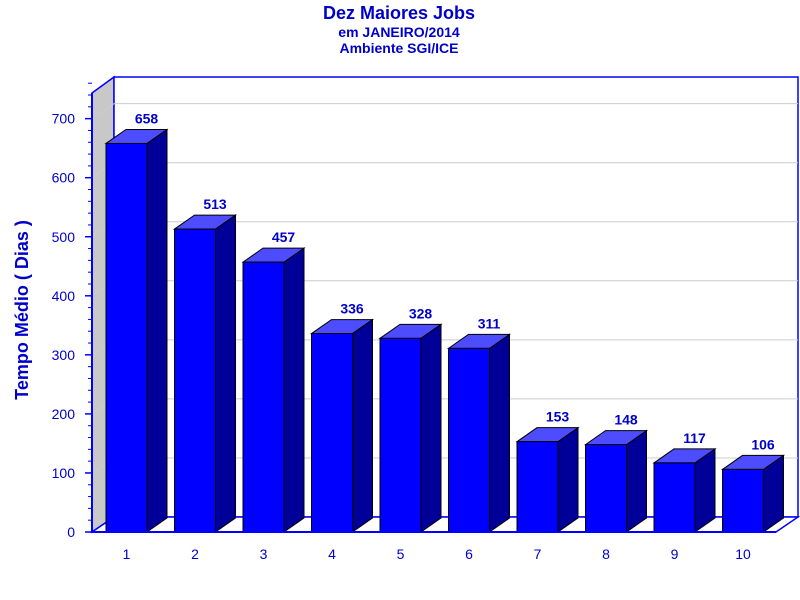  Describe the element at coordinates (399, 13) in the screenshot. I see `chart-title: Dez Maiores Jobs` at that location.